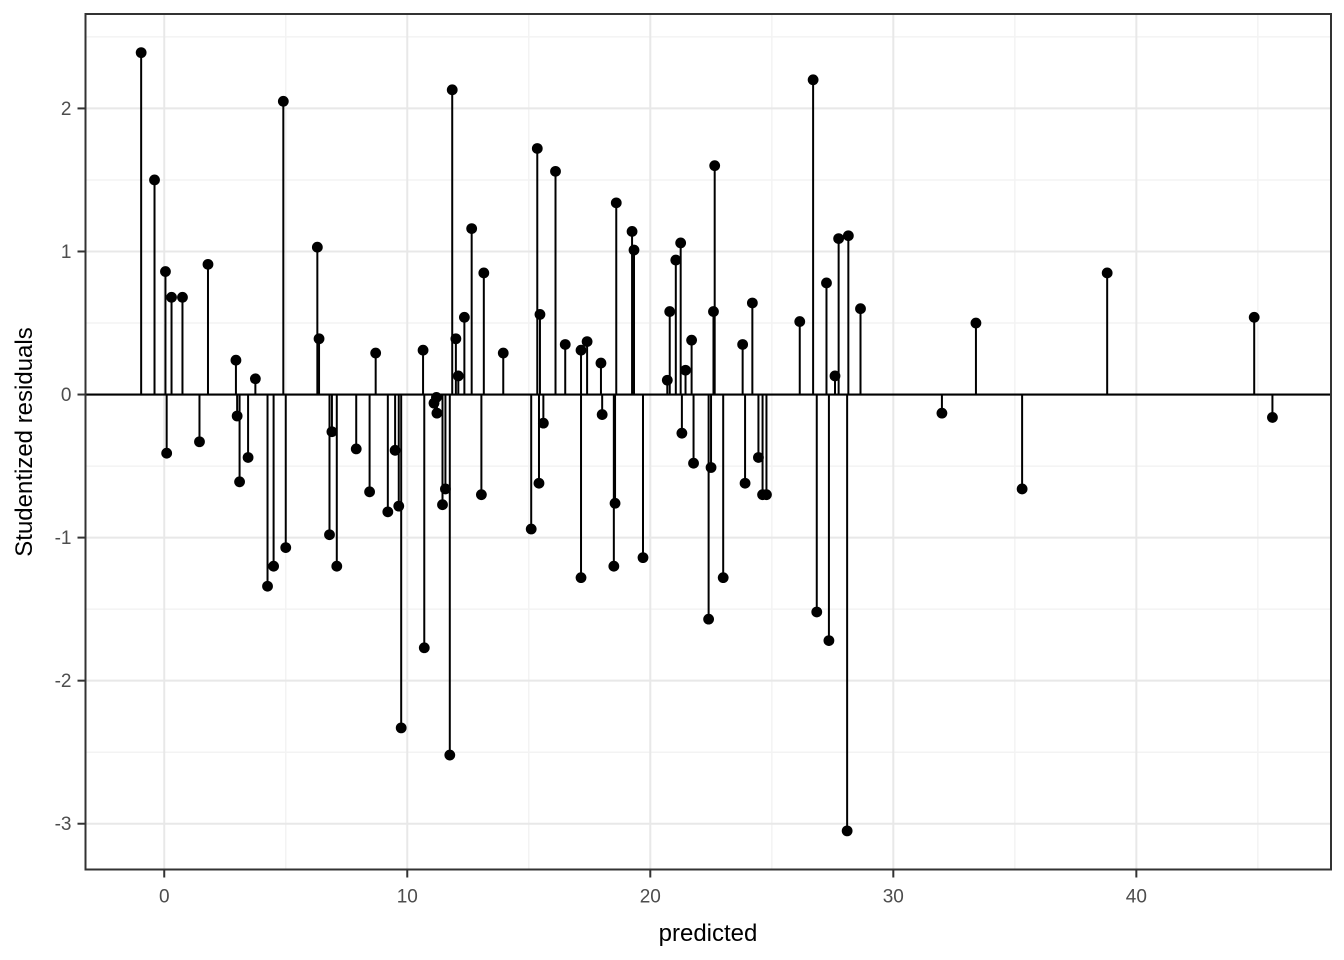 This screenshot has width=1344, height=960. Describe the element at coordinates (1136, 897) in the screenshot. I see `x-tick-label: 40` at that location.